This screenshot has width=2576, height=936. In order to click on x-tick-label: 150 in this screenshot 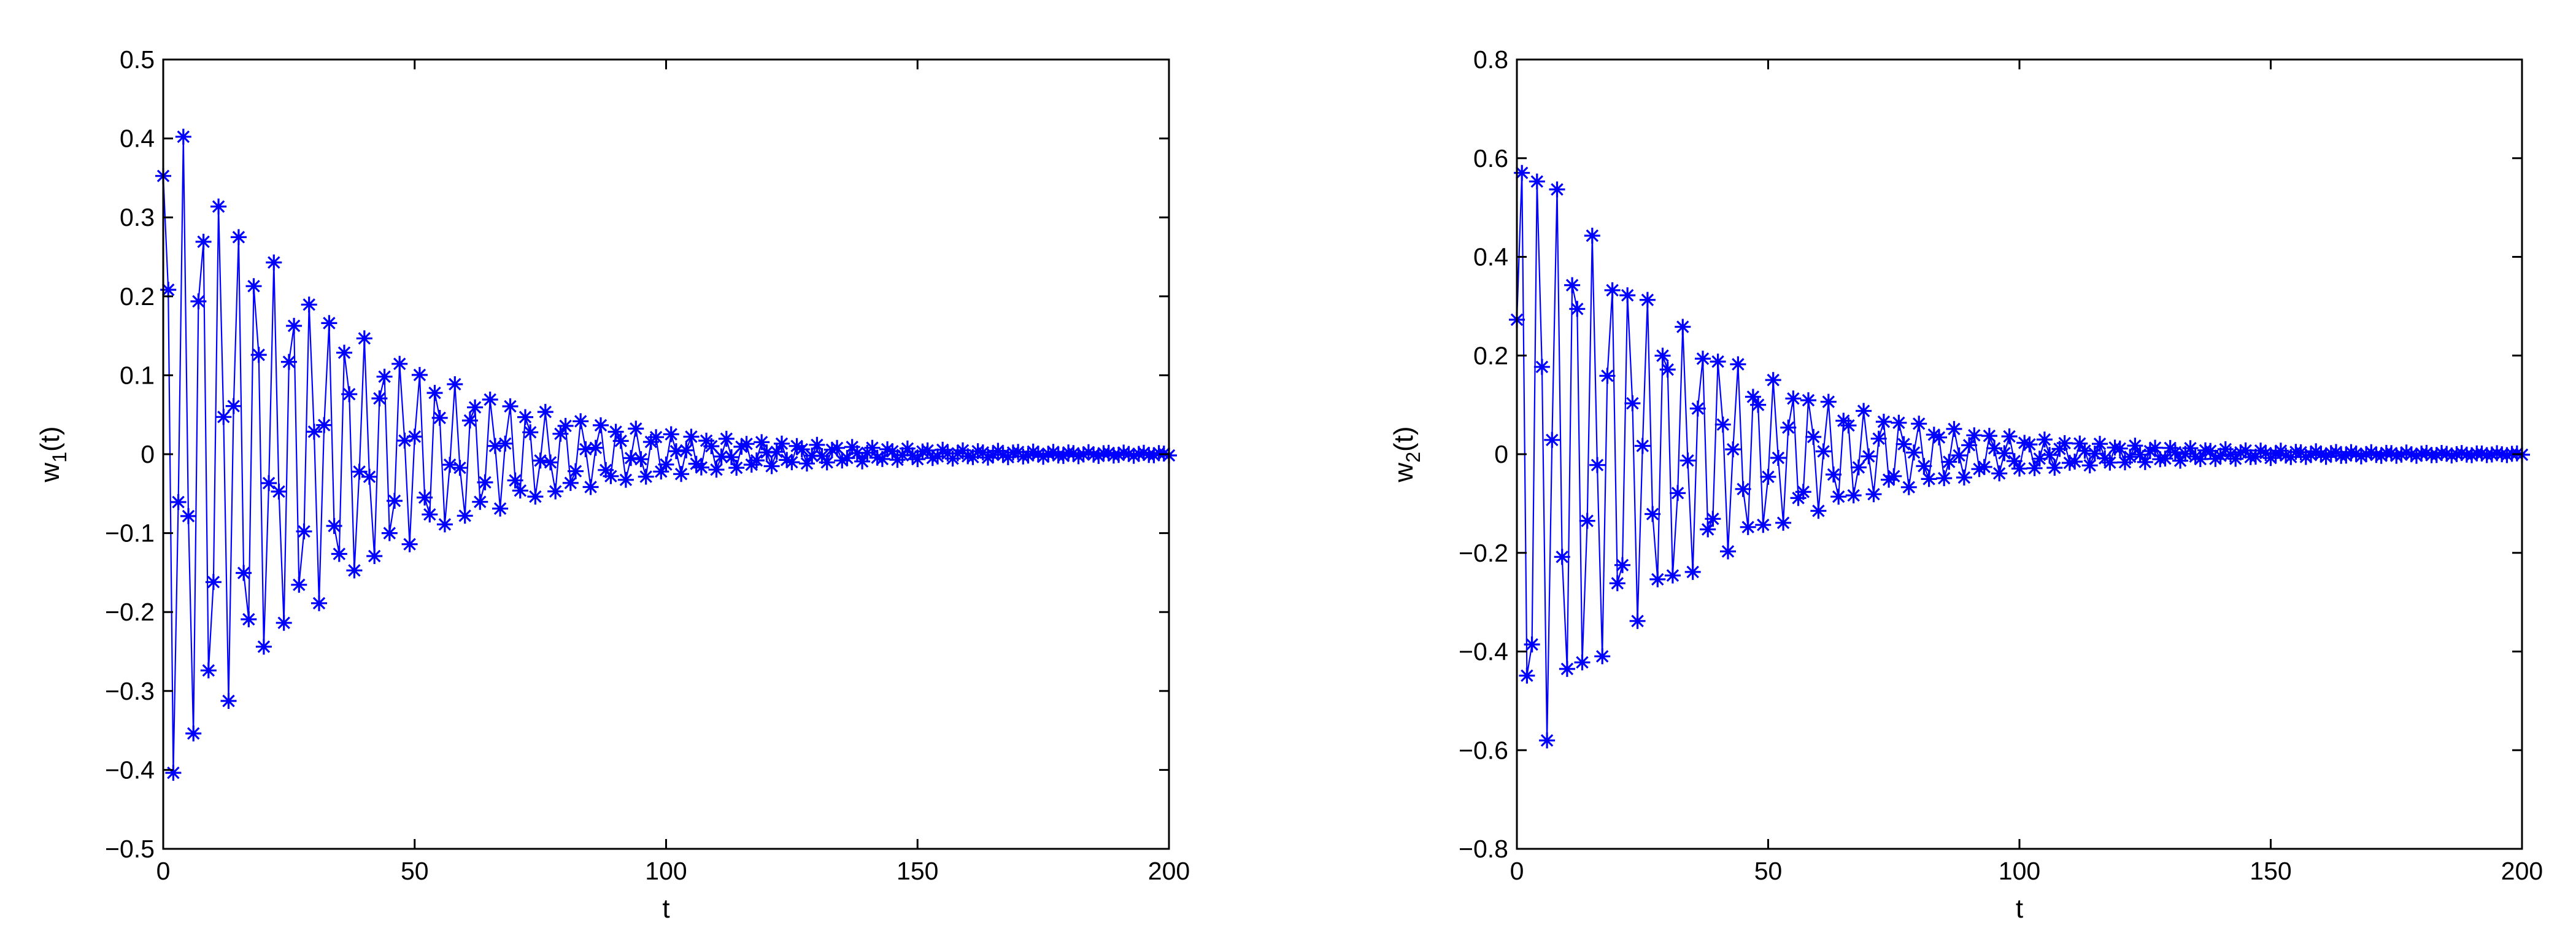, I will do `click(2270, 871)`.